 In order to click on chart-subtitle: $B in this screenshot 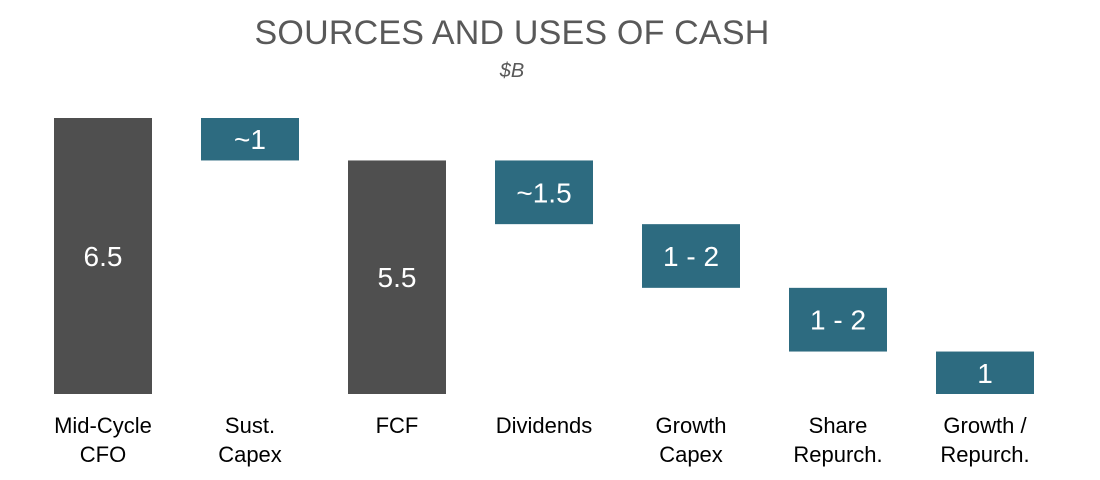, I will do `click(512, 71)`.